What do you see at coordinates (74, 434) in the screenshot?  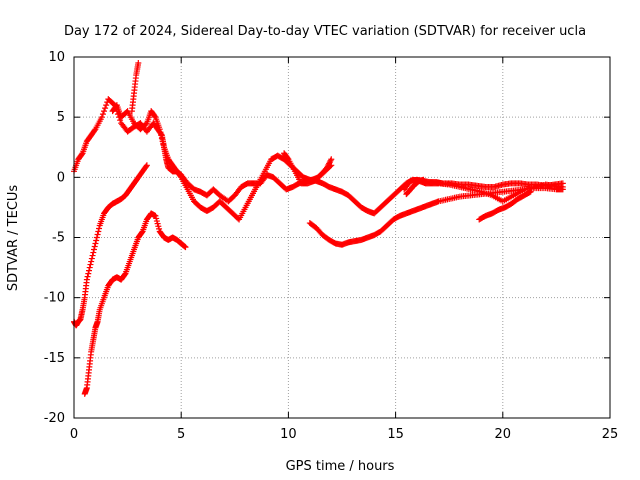 I see `x-tick-label: 0` at bounding box center [74, 434].